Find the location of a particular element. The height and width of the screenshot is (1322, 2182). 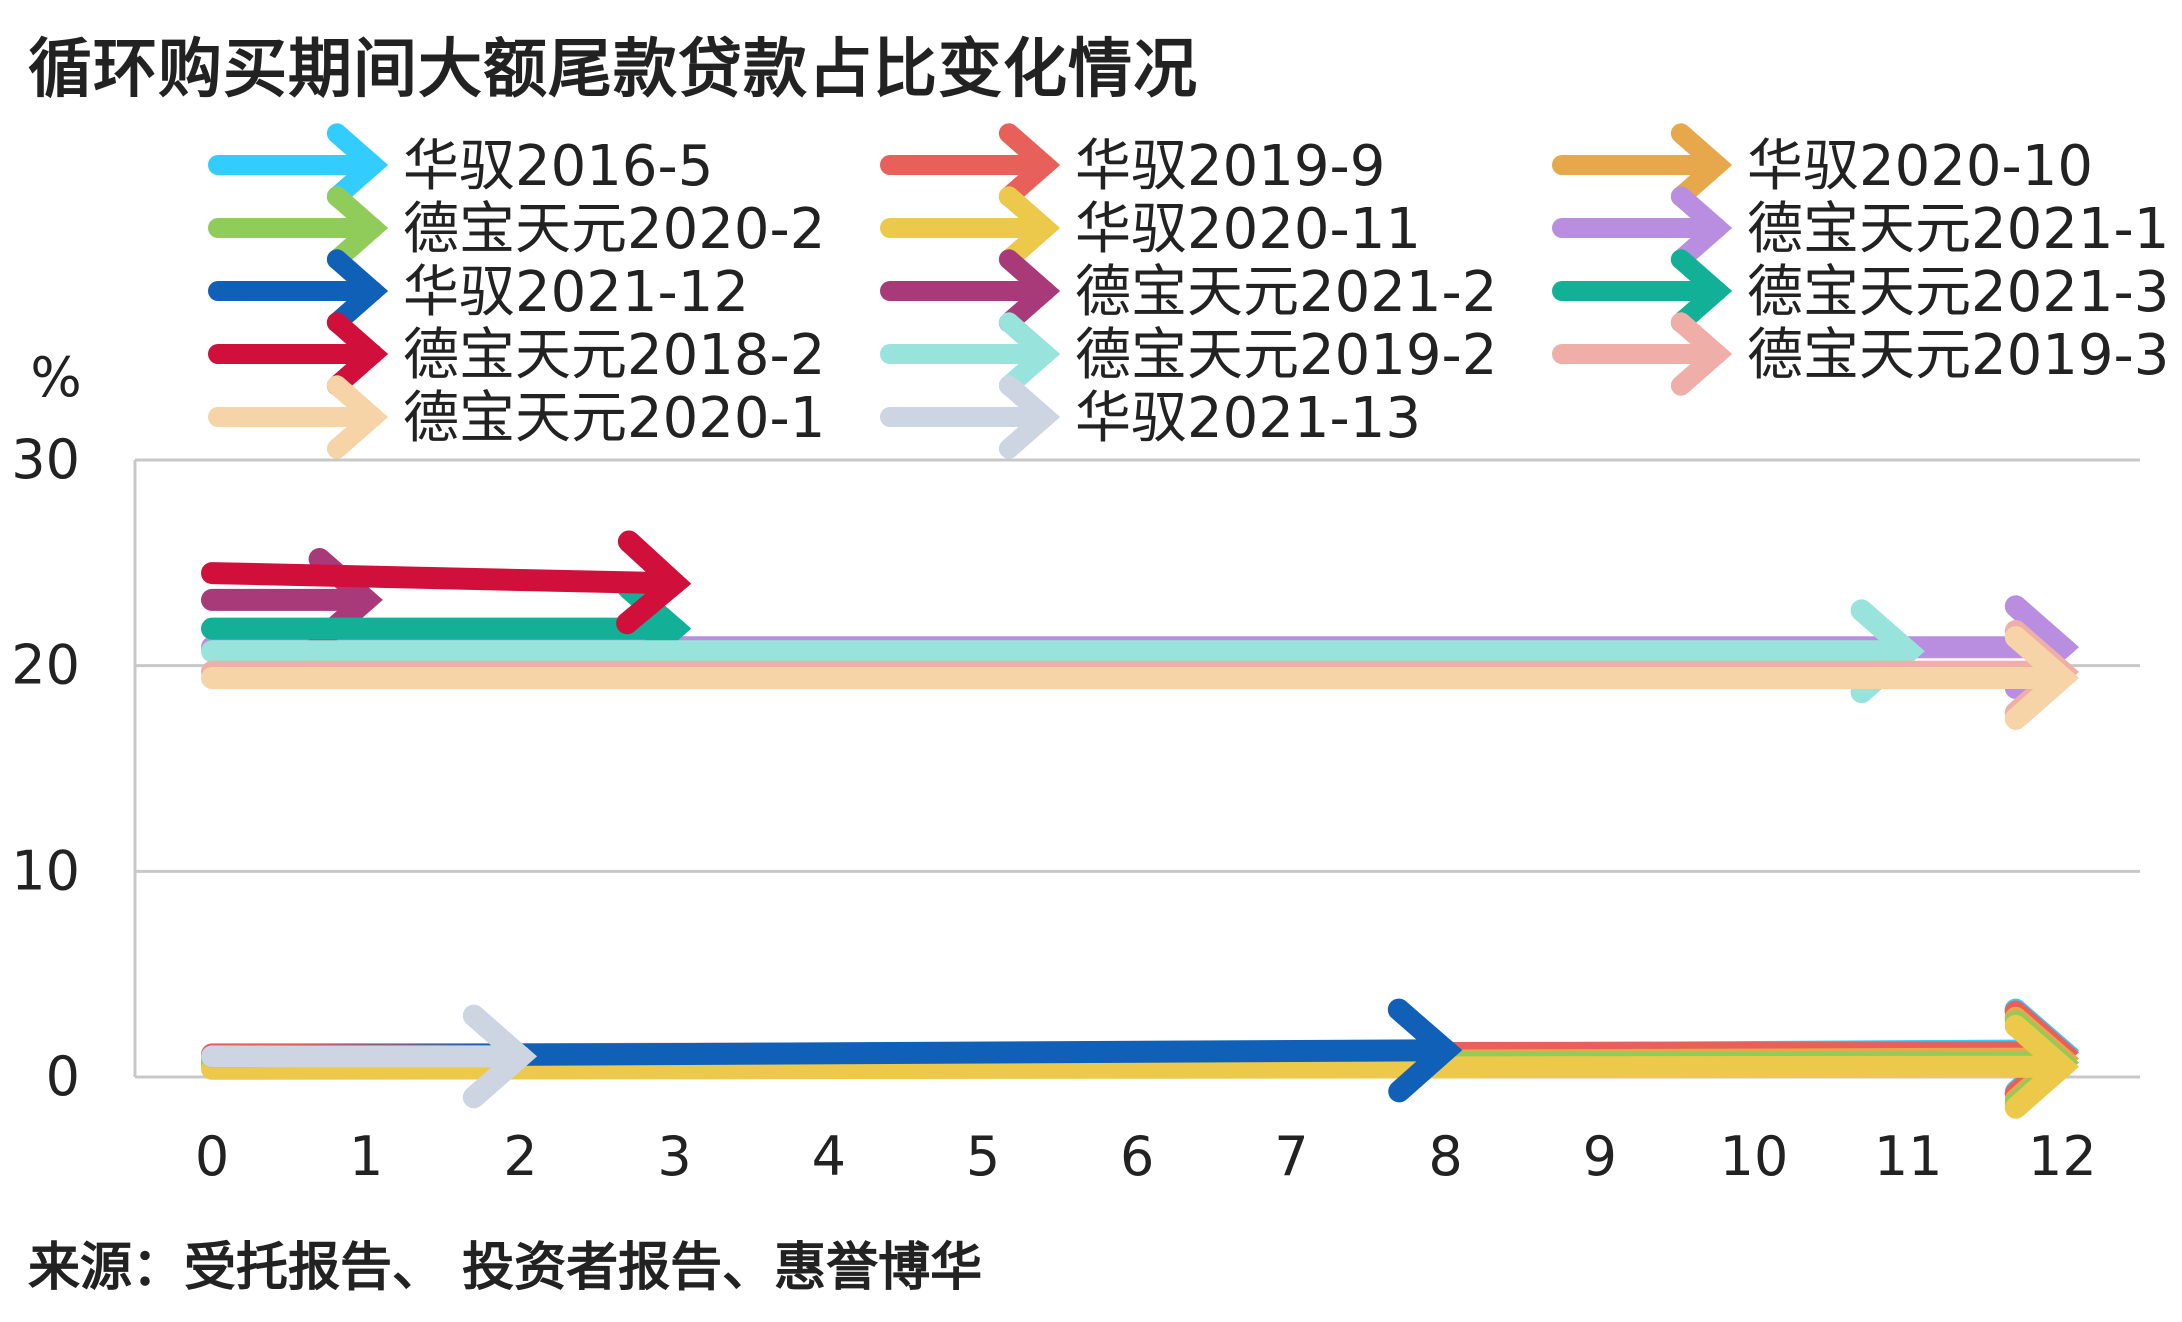

legend-item-6: 德宝天元2021-1 is located at coordinates (1860, 228).